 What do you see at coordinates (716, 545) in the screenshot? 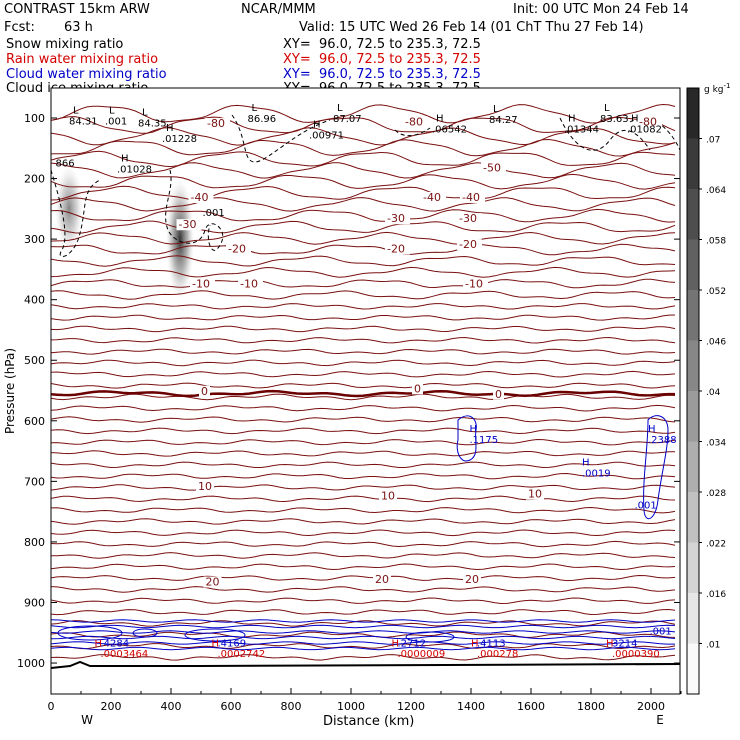
I see `colorbar-level-label: .022` at bounding box center [716, 545].